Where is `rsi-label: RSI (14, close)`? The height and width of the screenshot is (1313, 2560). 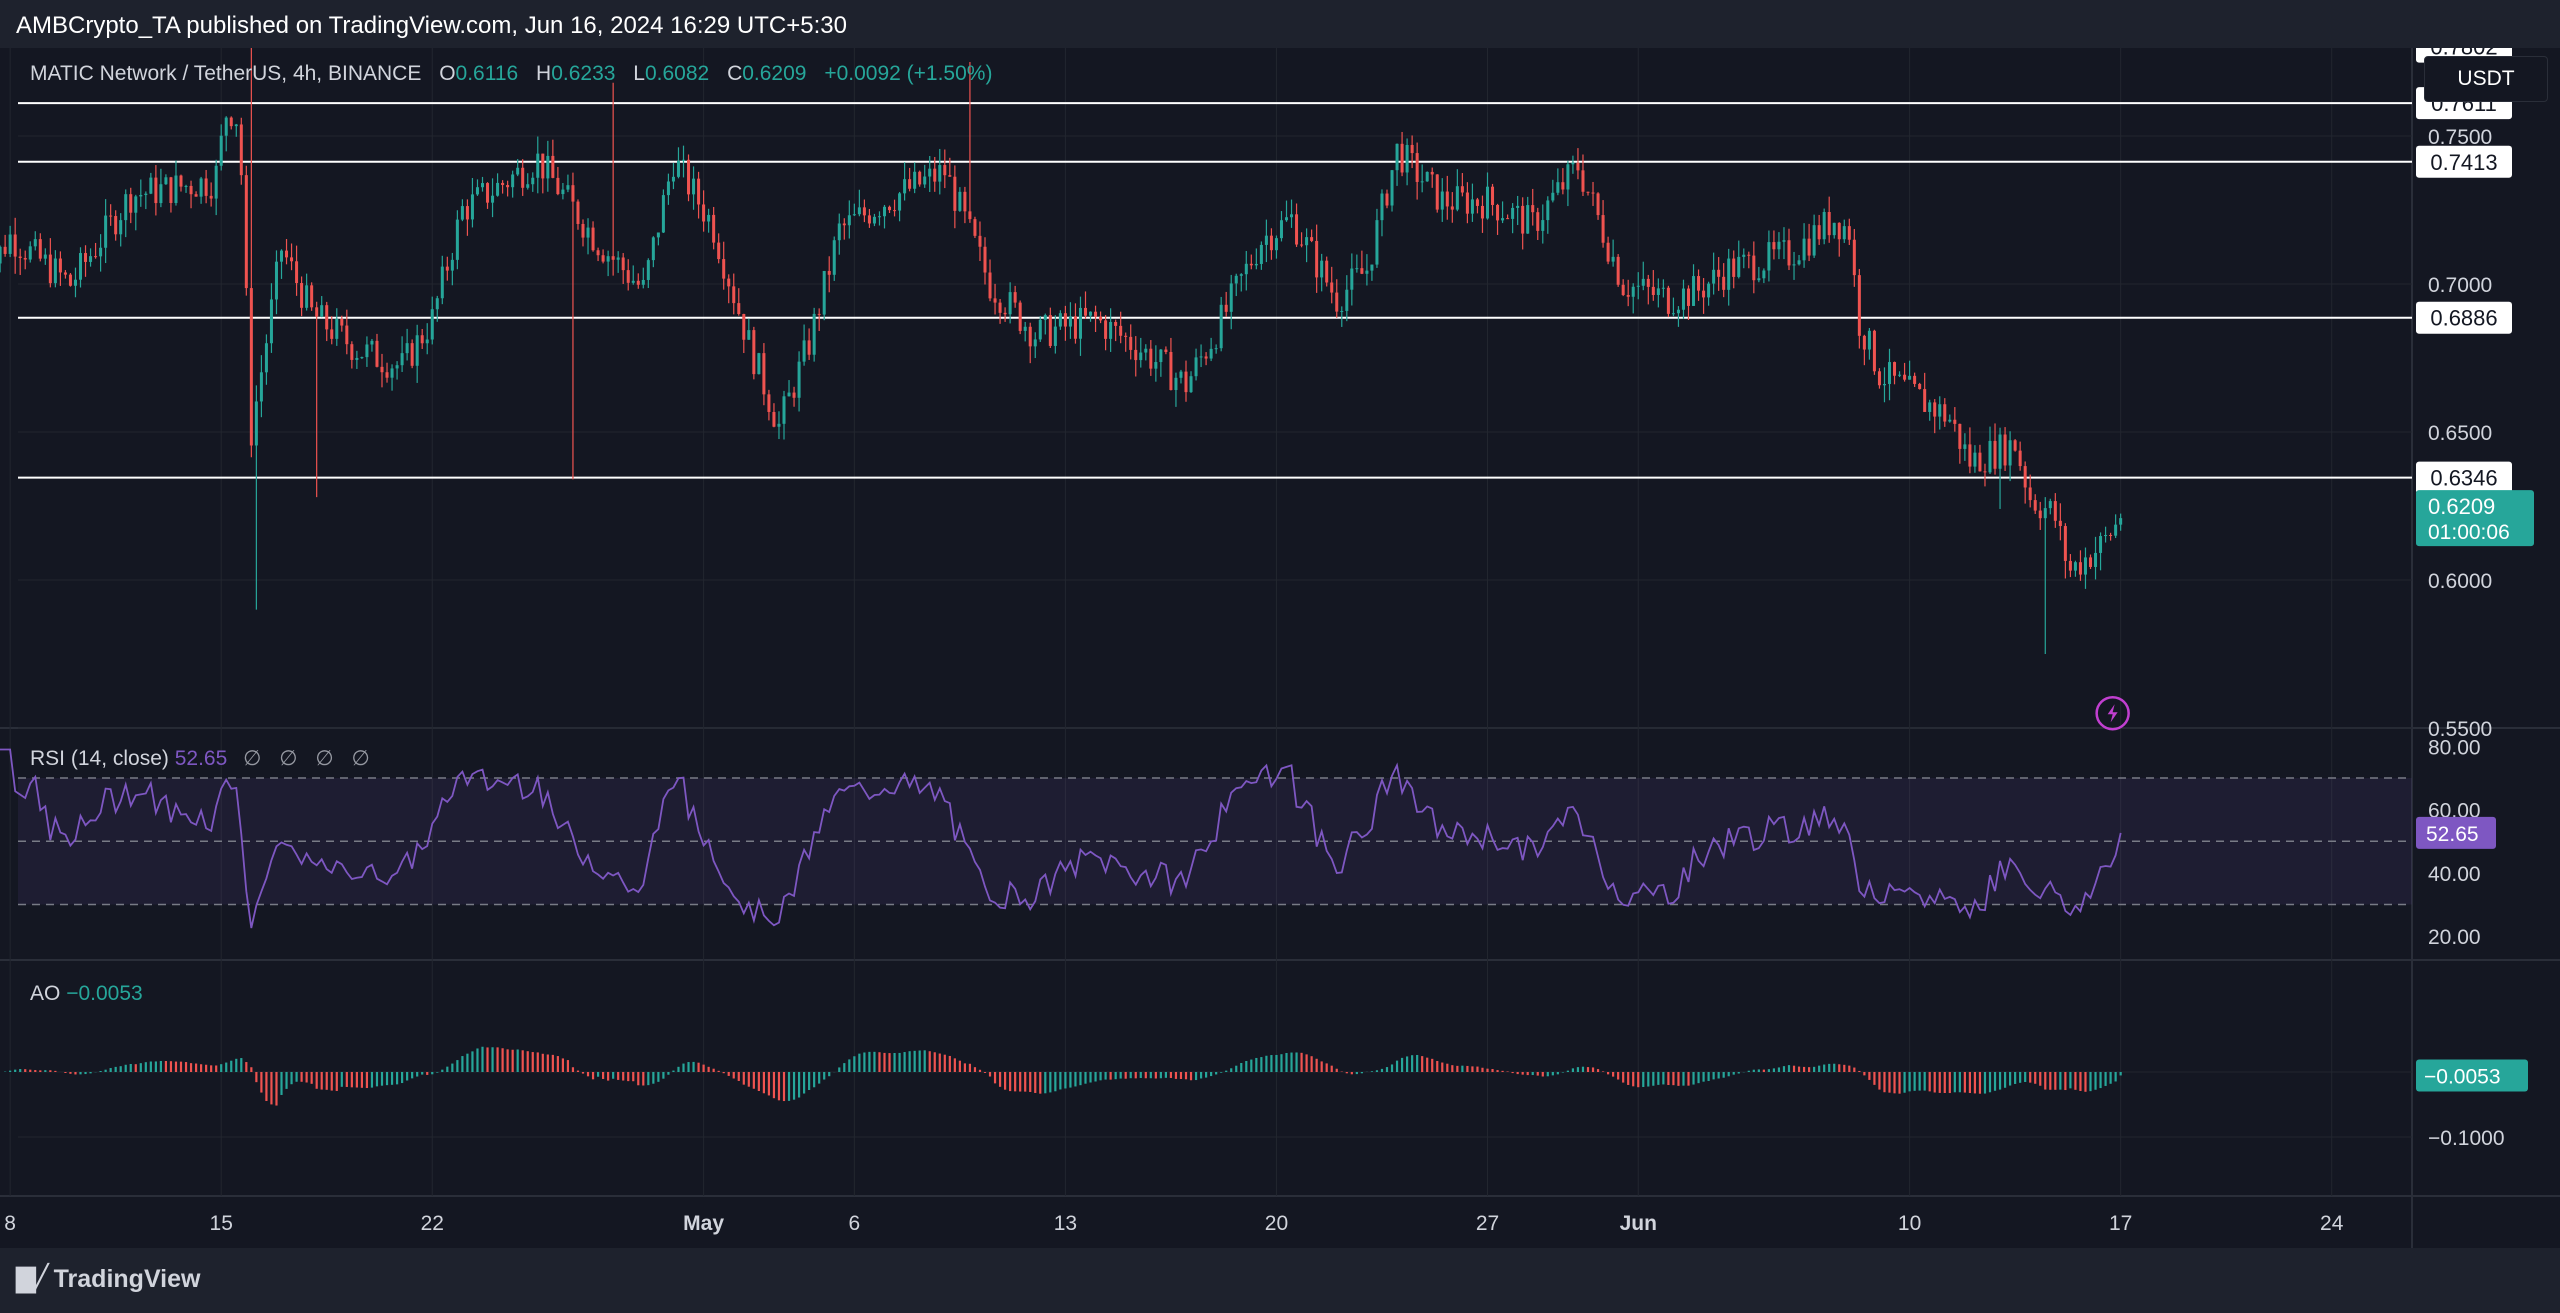 rsi-label: RSI (14, close) is located at coordinates (99, 758).